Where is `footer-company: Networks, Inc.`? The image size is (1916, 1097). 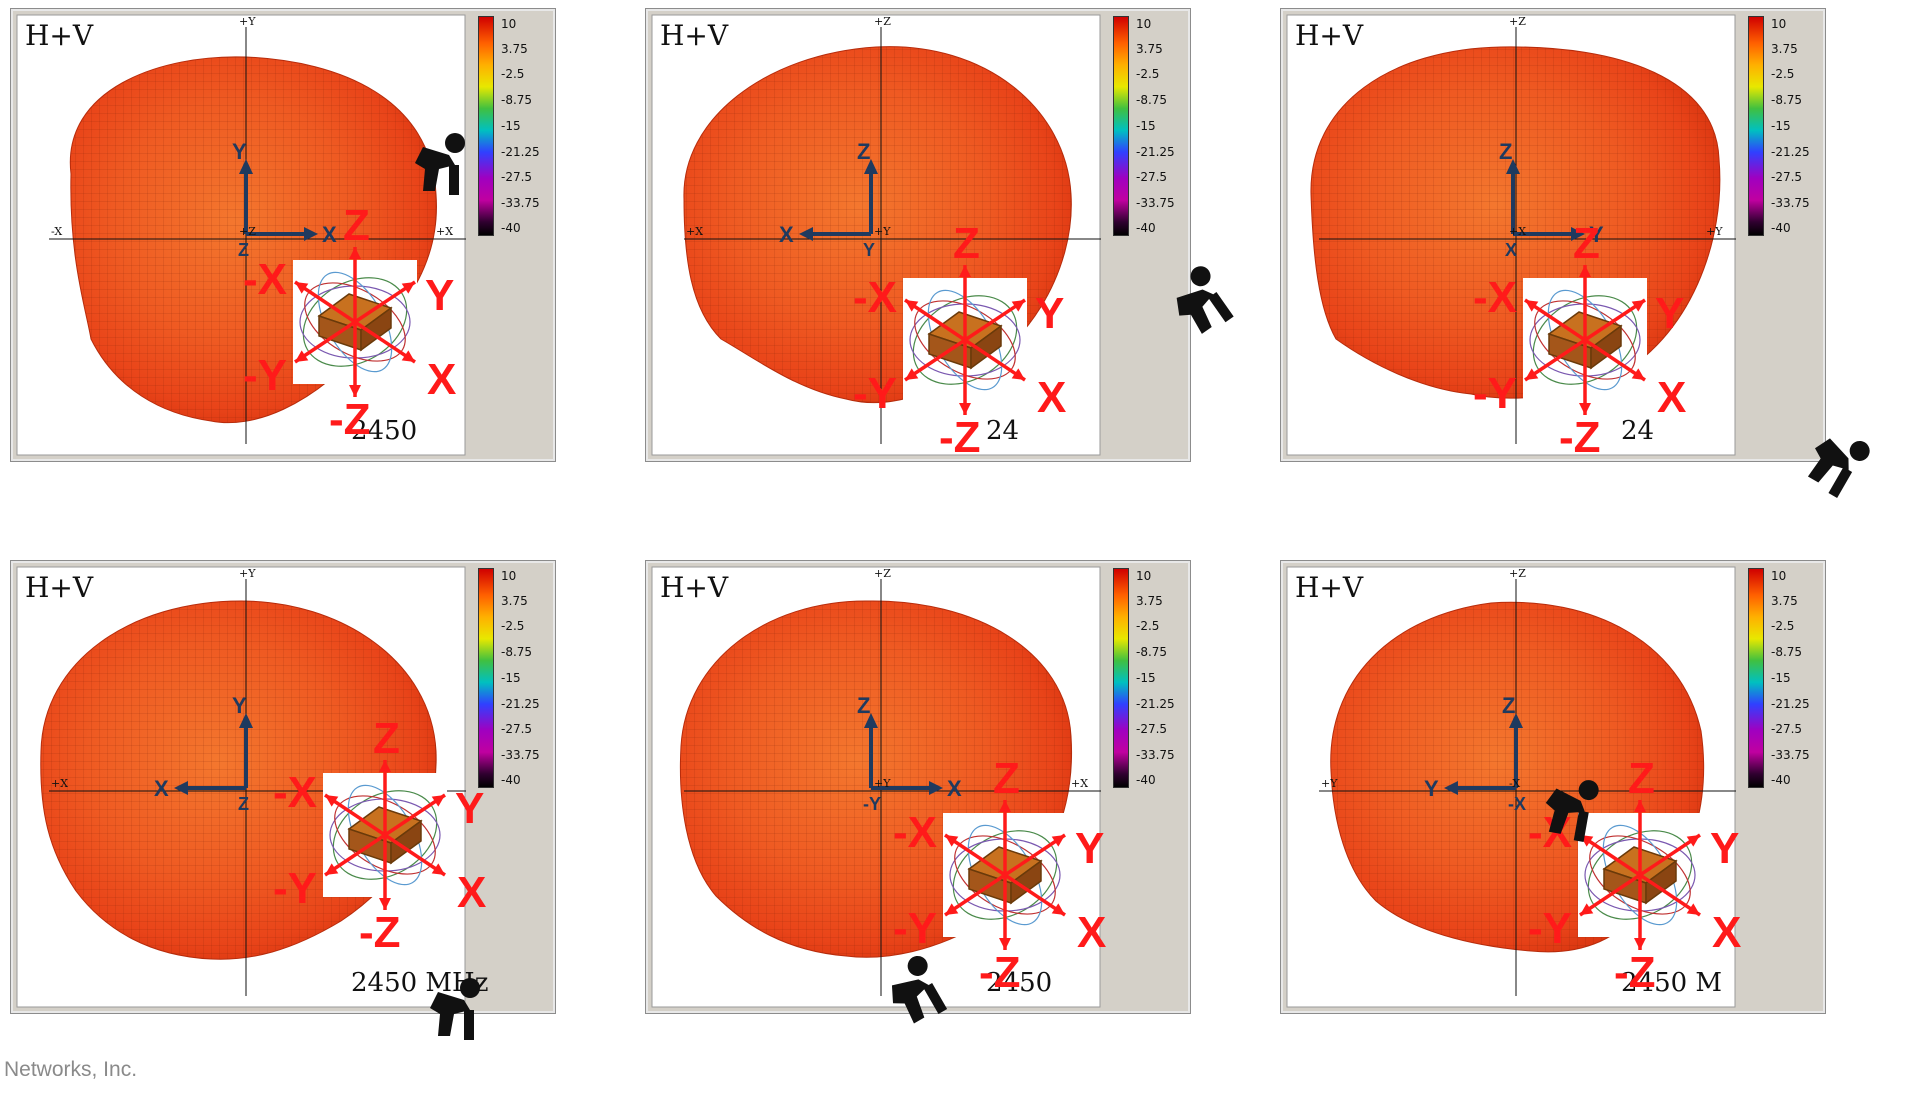 footer-company: Networks, Inc. is located at coordinates (71, 1069).